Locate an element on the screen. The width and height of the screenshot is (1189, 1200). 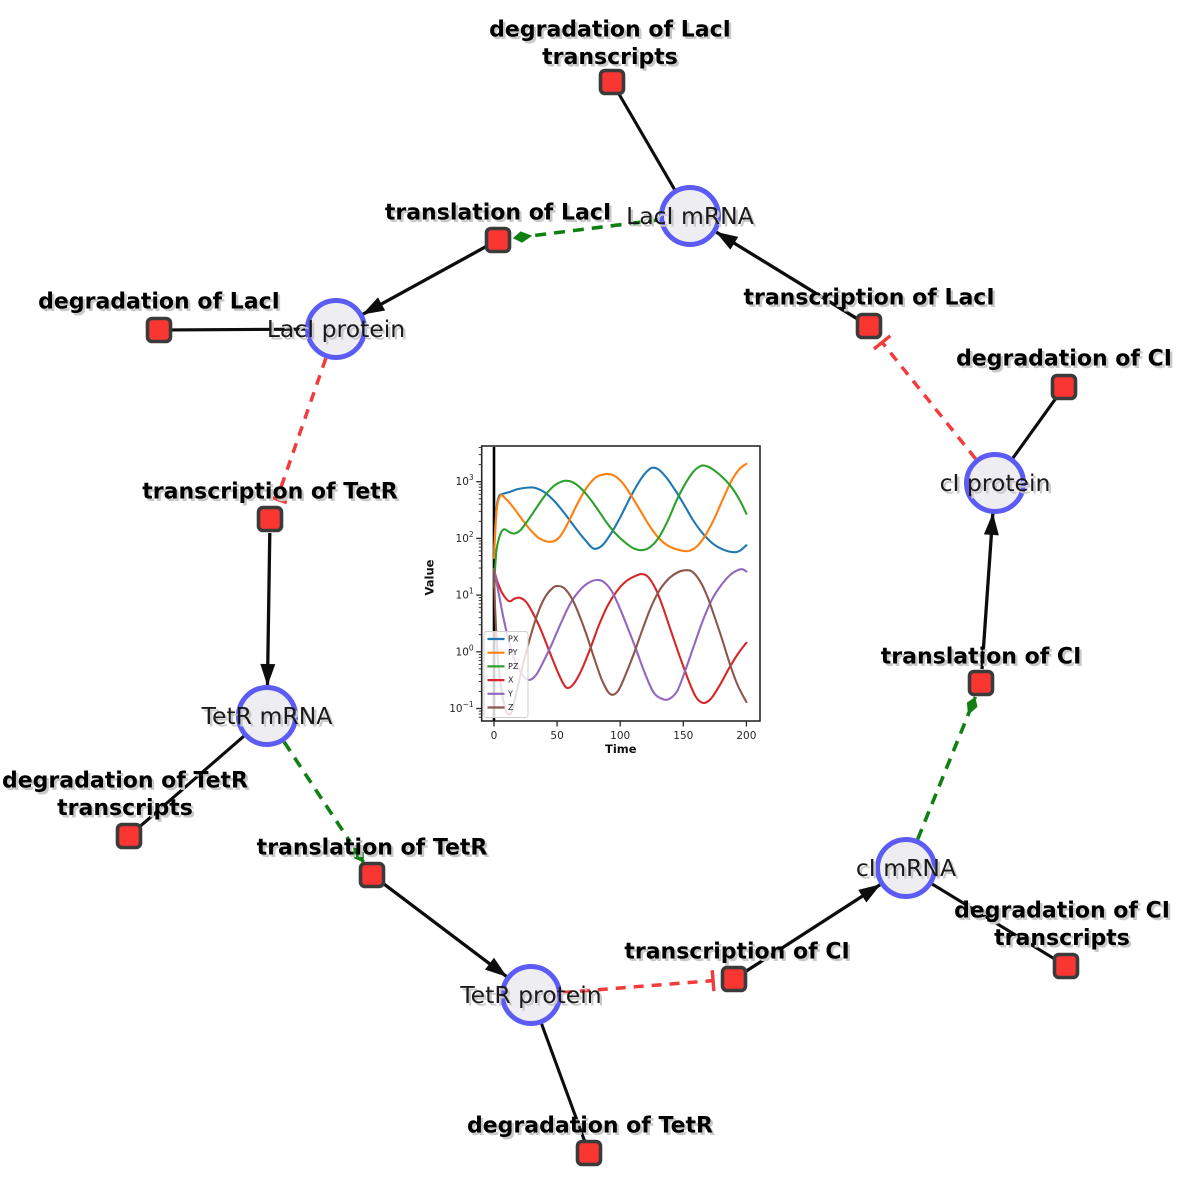
chart-series is located at coordinates (620, 589).